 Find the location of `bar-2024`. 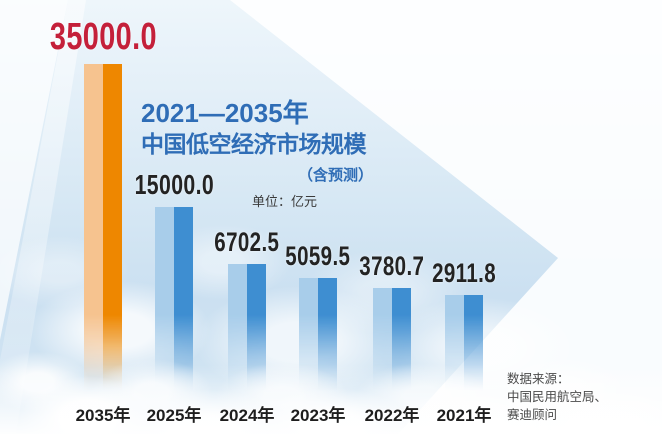

bar-2024 is located at coordinates (247, 328).